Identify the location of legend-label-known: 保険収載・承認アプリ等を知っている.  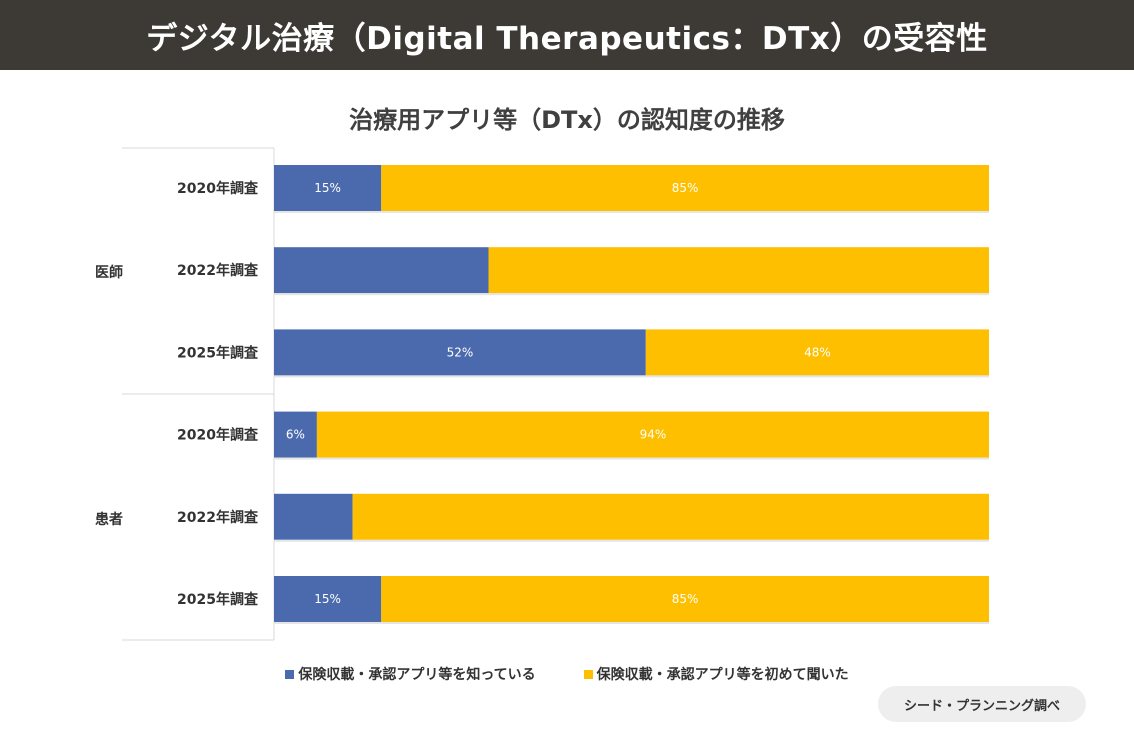
(417, 675).